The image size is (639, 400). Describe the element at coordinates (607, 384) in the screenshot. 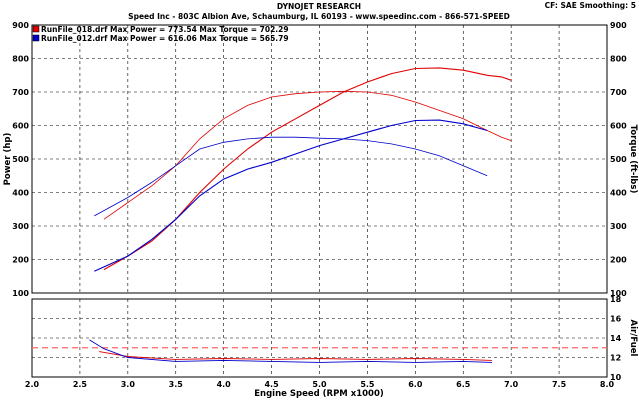

I see `x-tick-label: 8.0` at that location.